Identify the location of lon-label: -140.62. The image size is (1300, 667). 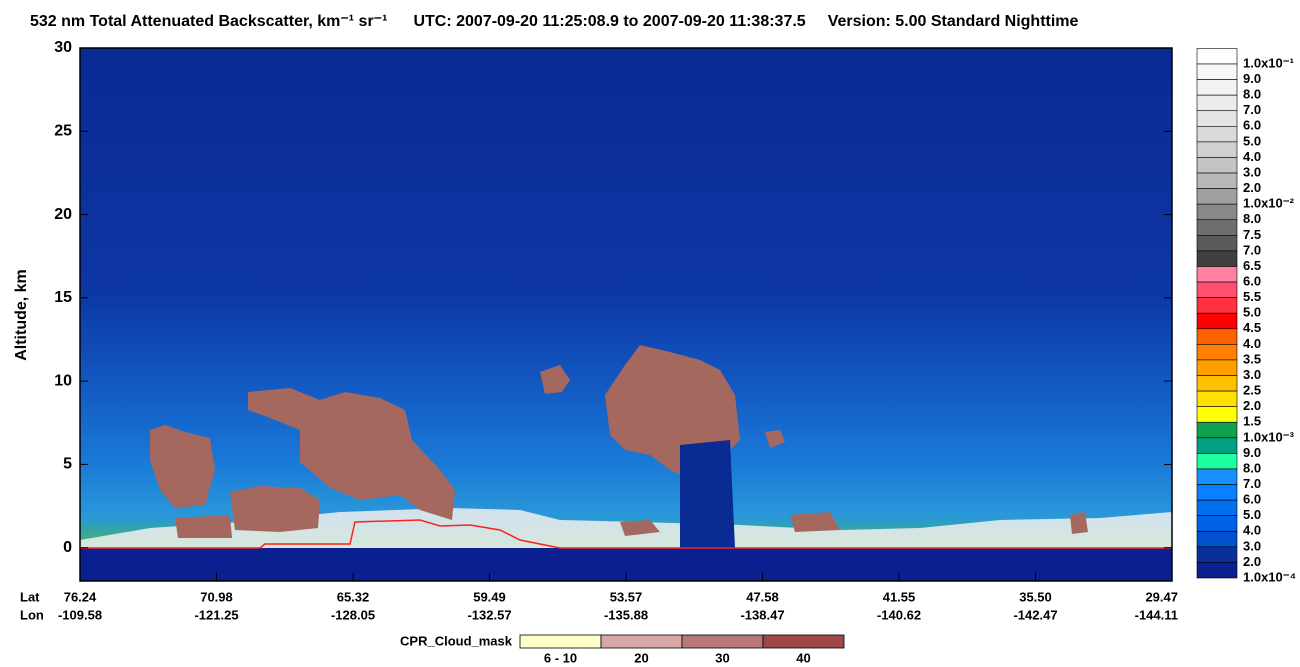
(899, 614).